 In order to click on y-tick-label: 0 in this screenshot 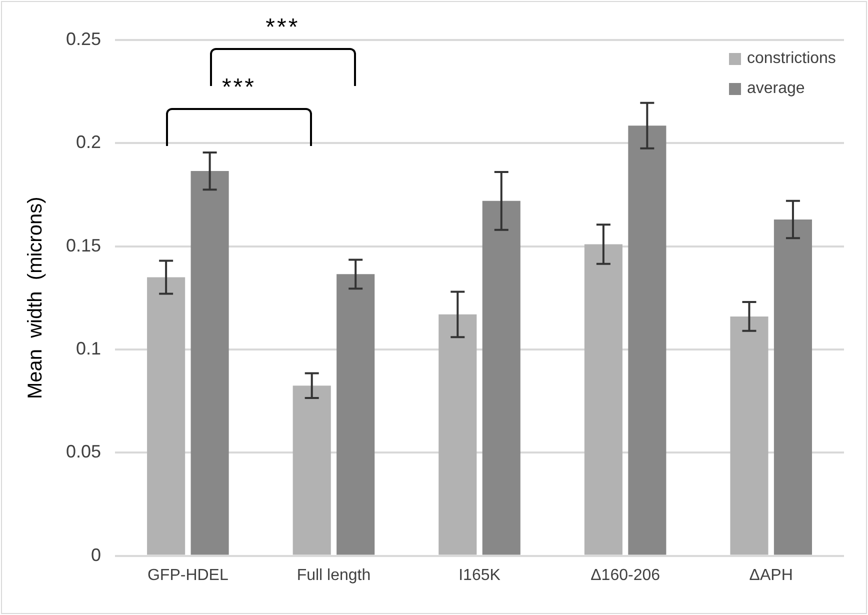, I will do `click(96, 554)`.